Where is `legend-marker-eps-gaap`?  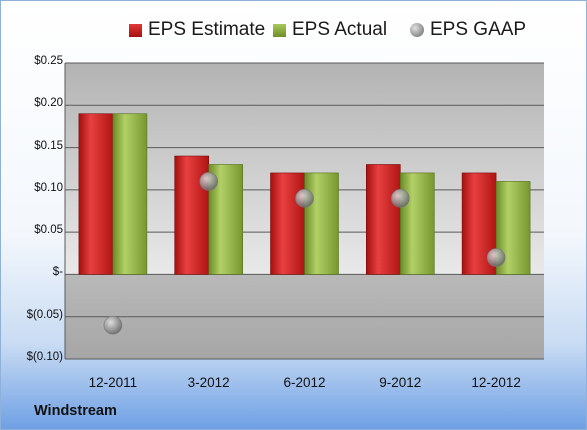 legend-marker-eps-gaap is located at coordinates (417, 30).